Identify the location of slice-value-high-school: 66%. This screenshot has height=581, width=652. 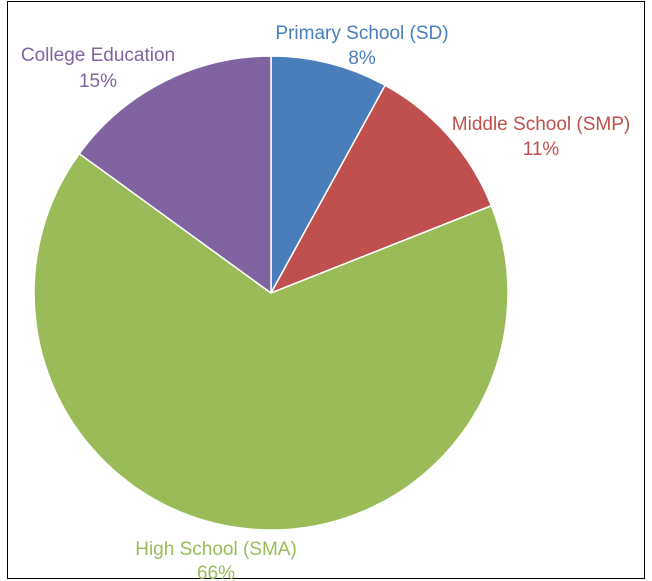
(216, 571).